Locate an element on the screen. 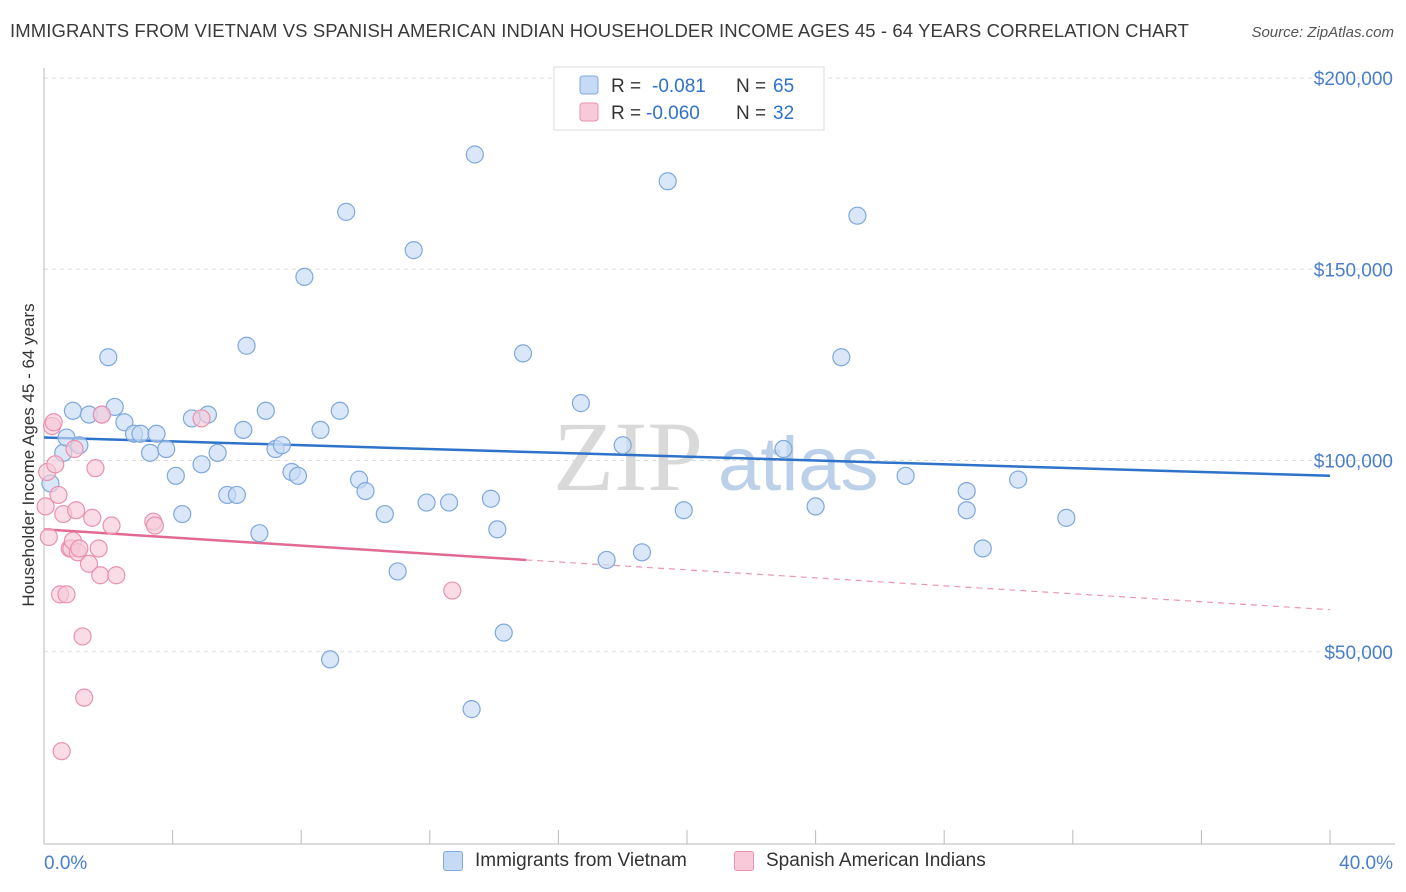  x-tick-label: 0.0% is located at coordinates (65, 863).